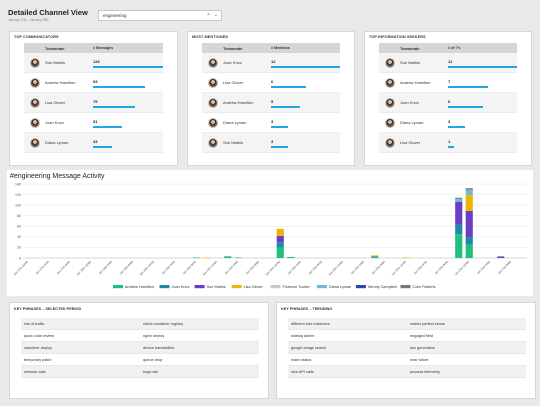  Describe the element at coordinates (482, 63) in the screenshot. I see `count-value: 12` at that location.